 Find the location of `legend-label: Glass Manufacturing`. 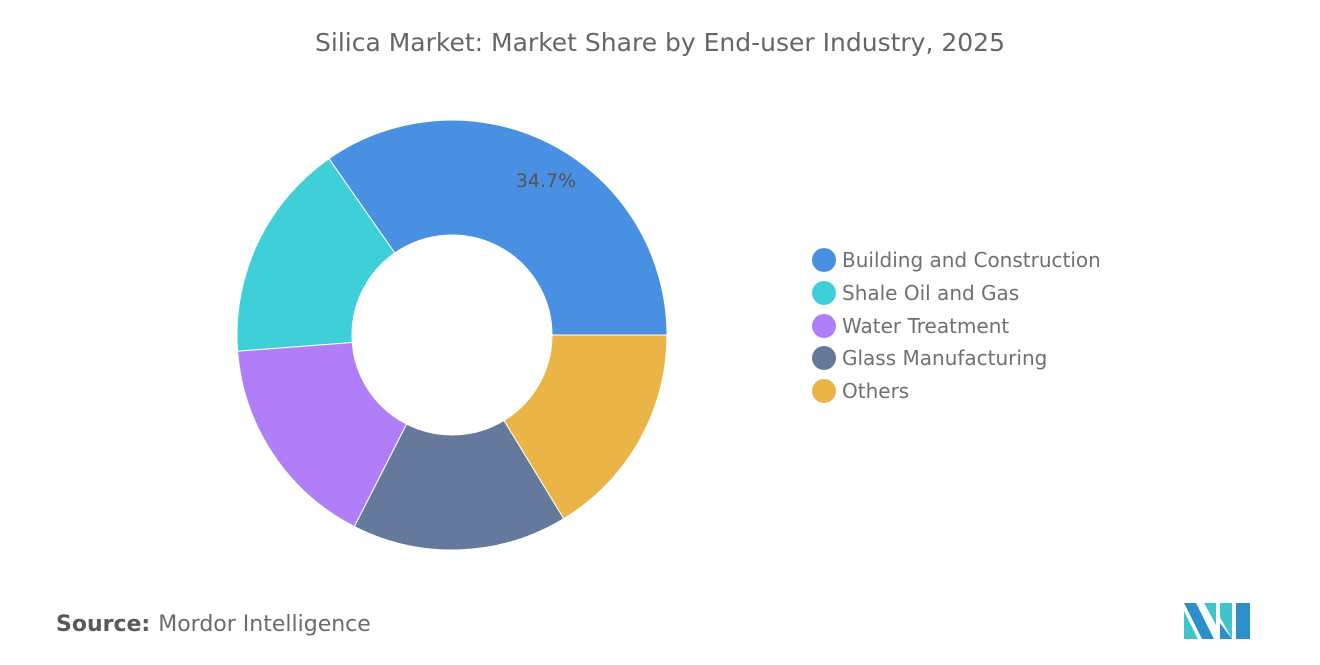

legend-label: Glass Manufacturing is located at coordinates (945, 358).